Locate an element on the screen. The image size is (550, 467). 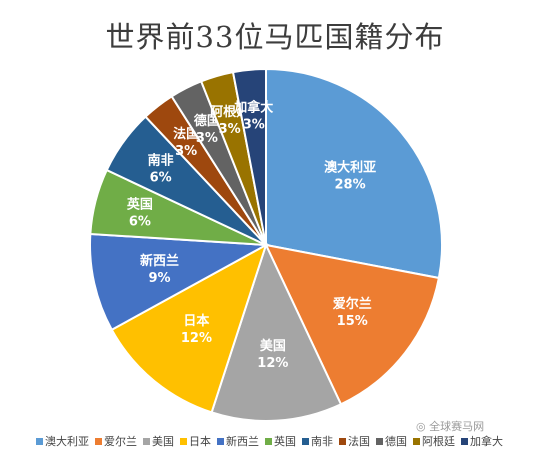
slice-value-label-8: 3% is located at coordinates (207, 138).